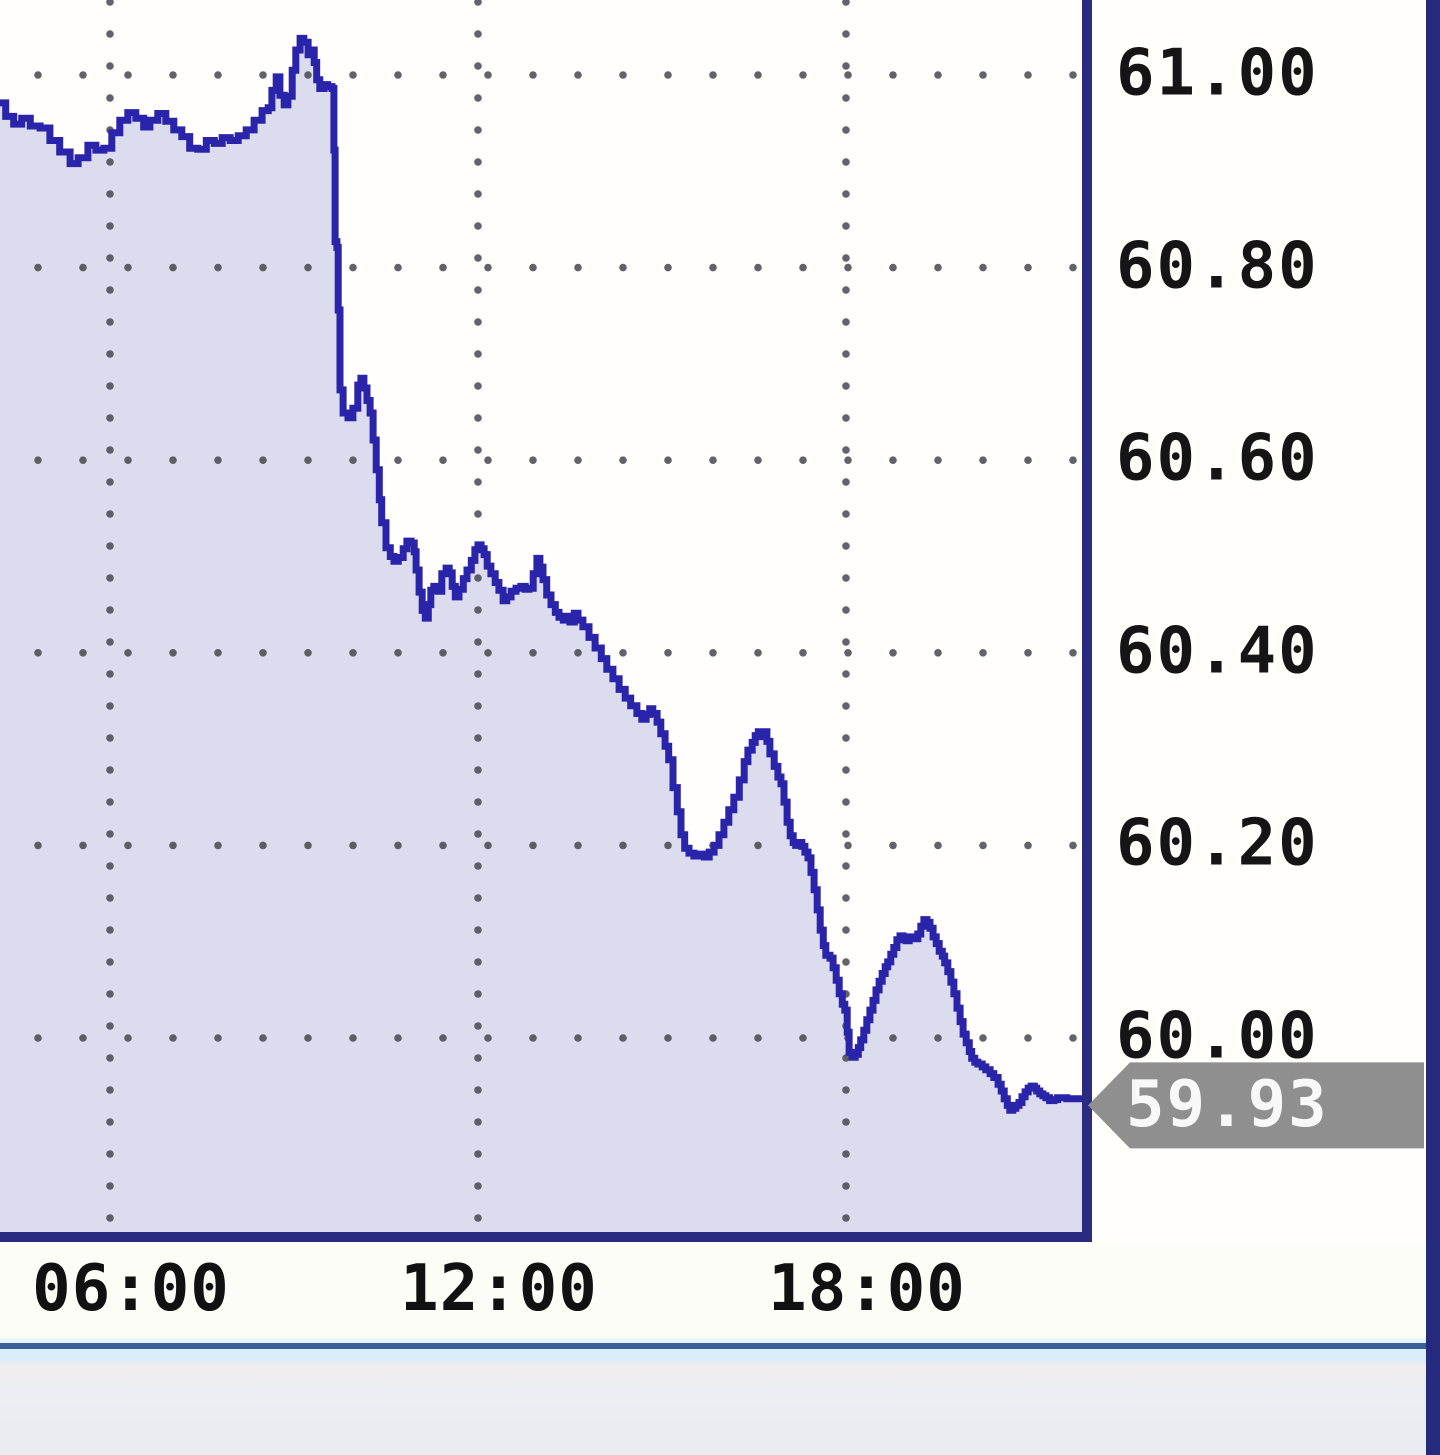 The height and width of the screenshot is (1455, 1440). I want to click on y-axis-tick-label: 60.80, so click(1217, 266).